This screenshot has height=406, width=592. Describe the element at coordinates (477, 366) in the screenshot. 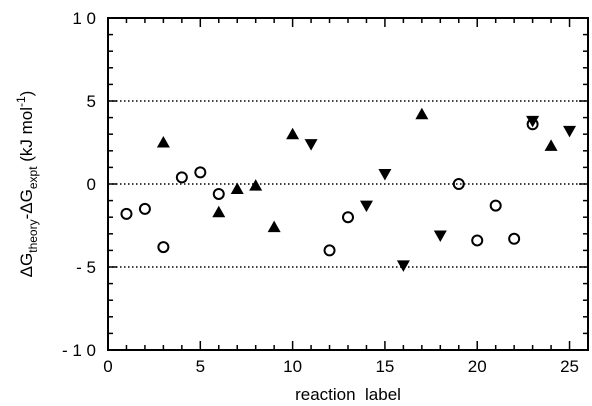

I see `x-tick-label: 20` at that location.